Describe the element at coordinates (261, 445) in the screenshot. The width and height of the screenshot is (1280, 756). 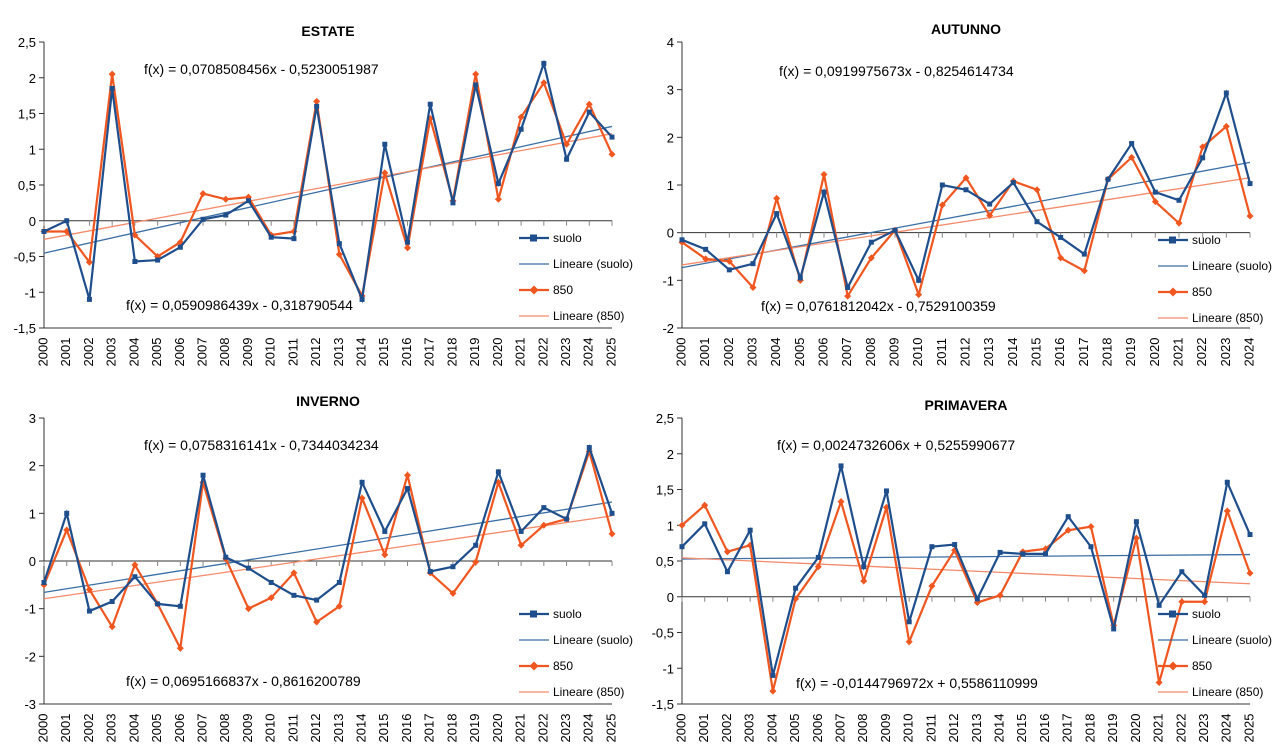
I see `trend-equation-suolo: f(x) = 0,0758316141x - 0,7344034234` at that location.